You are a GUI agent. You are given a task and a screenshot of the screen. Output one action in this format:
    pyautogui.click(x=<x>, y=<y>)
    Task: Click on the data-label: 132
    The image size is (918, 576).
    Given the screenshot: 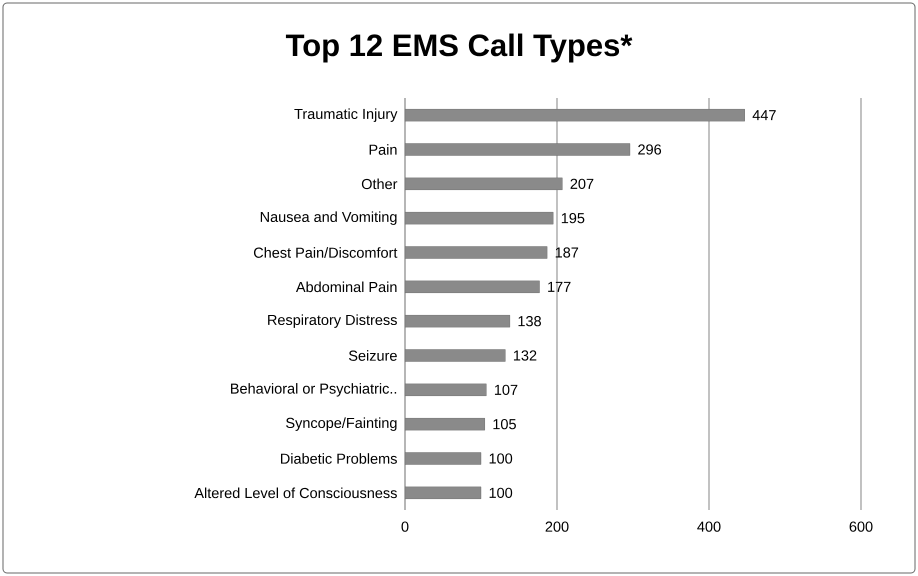 What is the action you would take?
    pyautogui.click(x=525, y=355)
    